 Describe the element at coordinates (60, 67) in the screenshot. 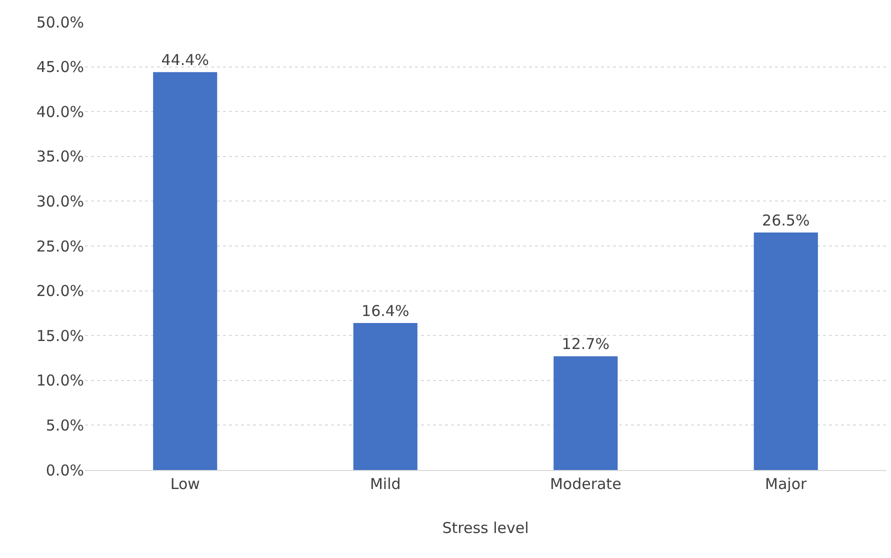

I see `y-tick-label: 45.0%` at that location.